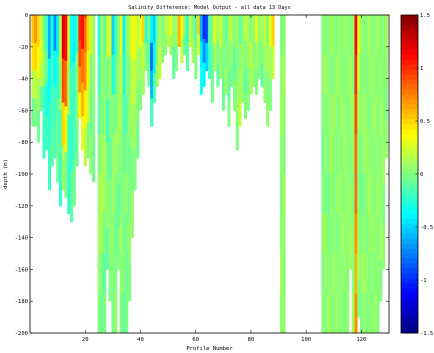  Describe the element at coordinates (361, 340) in the screenshot. I see `x-tick-label: 120` at that location.